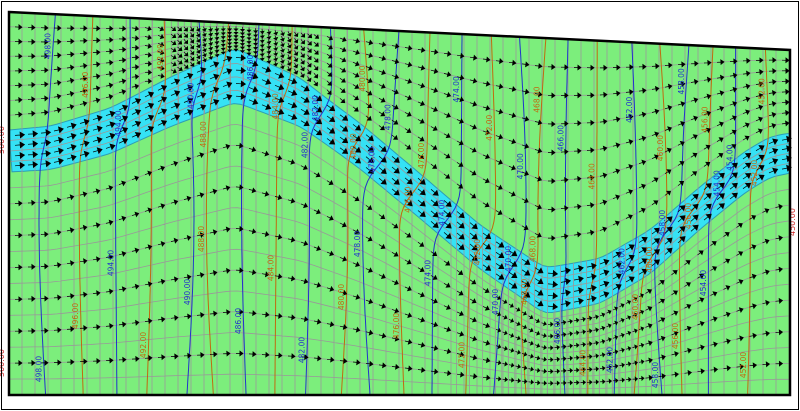 Image resolution: width=800 pixels, height=411 pixels. I want to click on boundary-head-label: 450.00, so click(792, 222).